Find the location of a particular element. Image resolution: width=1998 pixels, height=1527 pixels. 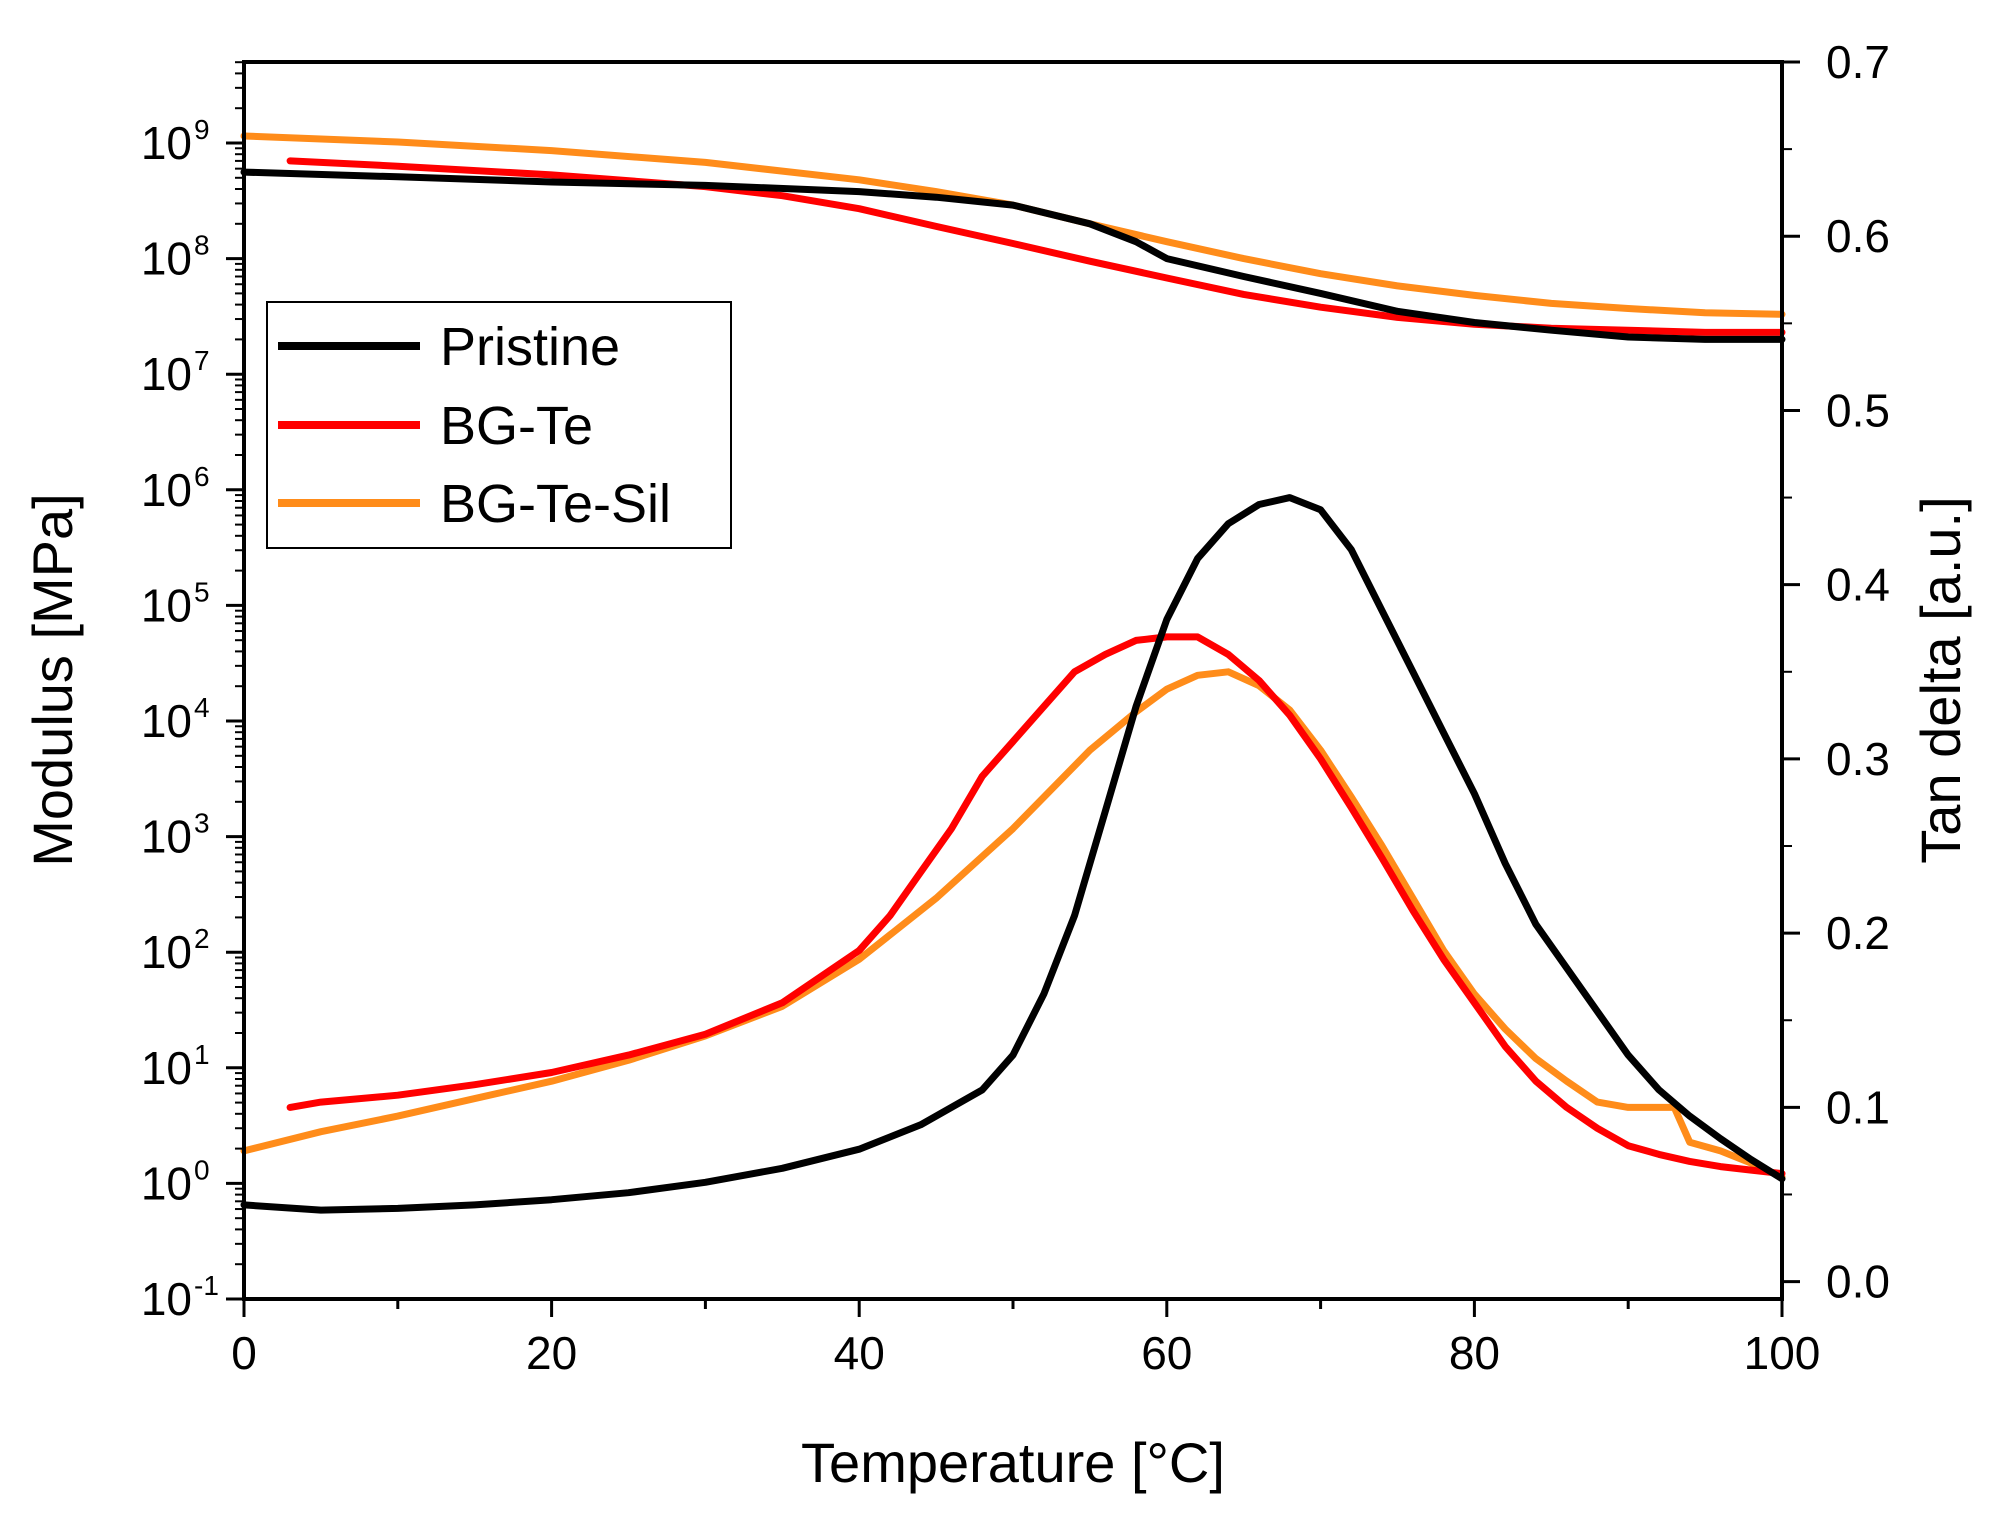

y-left-tick-exponent: -1 is located at coordinates (206, 1285).